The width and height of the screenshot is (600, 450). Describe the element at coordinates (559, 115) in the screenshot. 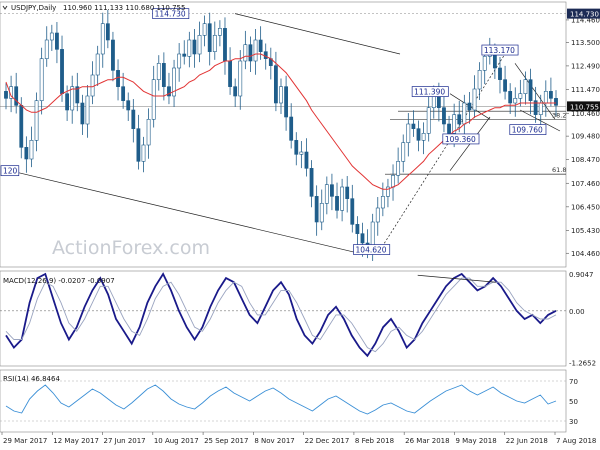

I see `fib-level-label: 38.2` at that location.